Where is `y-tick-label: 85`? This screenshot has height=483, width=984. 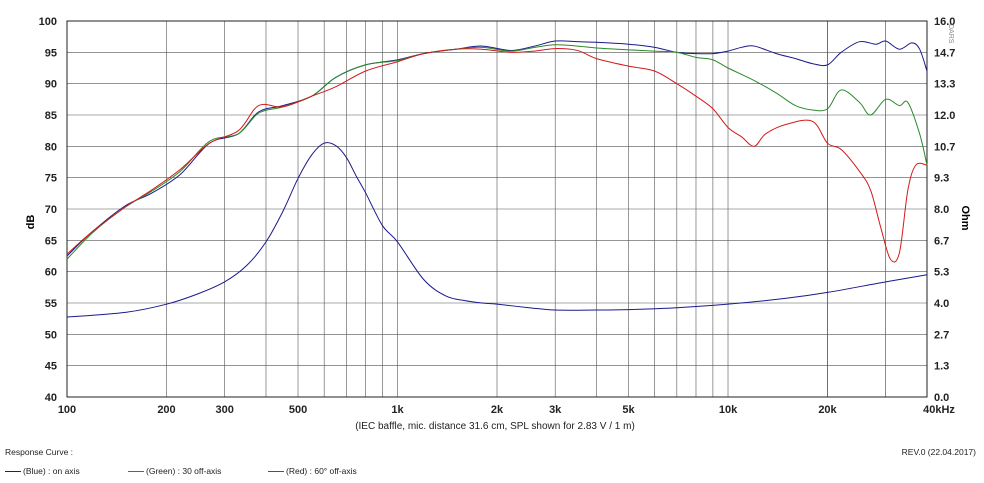 y-tick-label: 85 is located at coordinates (51, 116).